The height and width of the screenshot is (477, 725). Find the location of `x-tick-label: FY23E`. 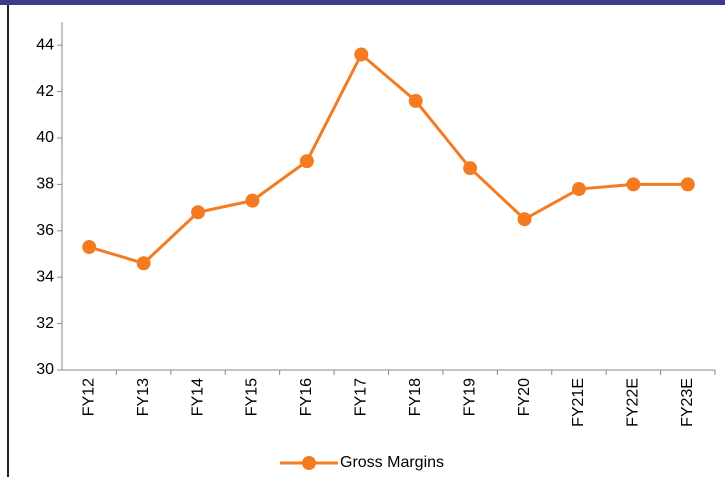

x-tick-label: FY23E is located at coordinates (687, 402).